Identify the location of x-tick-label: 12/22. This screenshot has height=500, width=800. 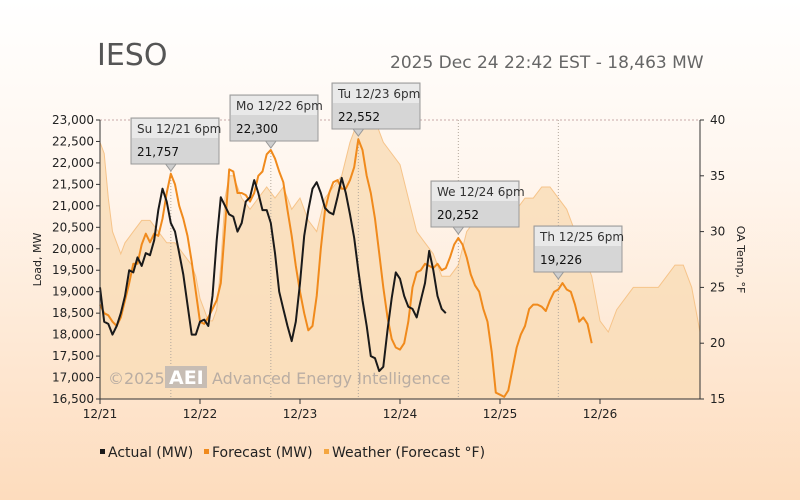
(200, 414).